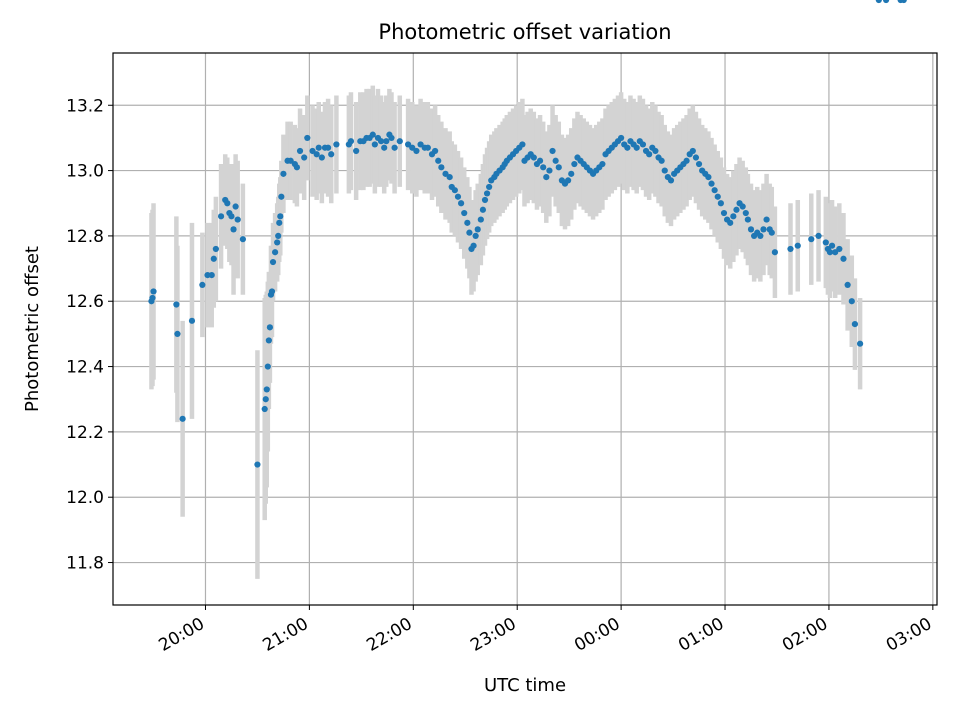 This screenshot has height=724, width=960. I want to click on y-tick-label: 12.4, so click(85, 368).